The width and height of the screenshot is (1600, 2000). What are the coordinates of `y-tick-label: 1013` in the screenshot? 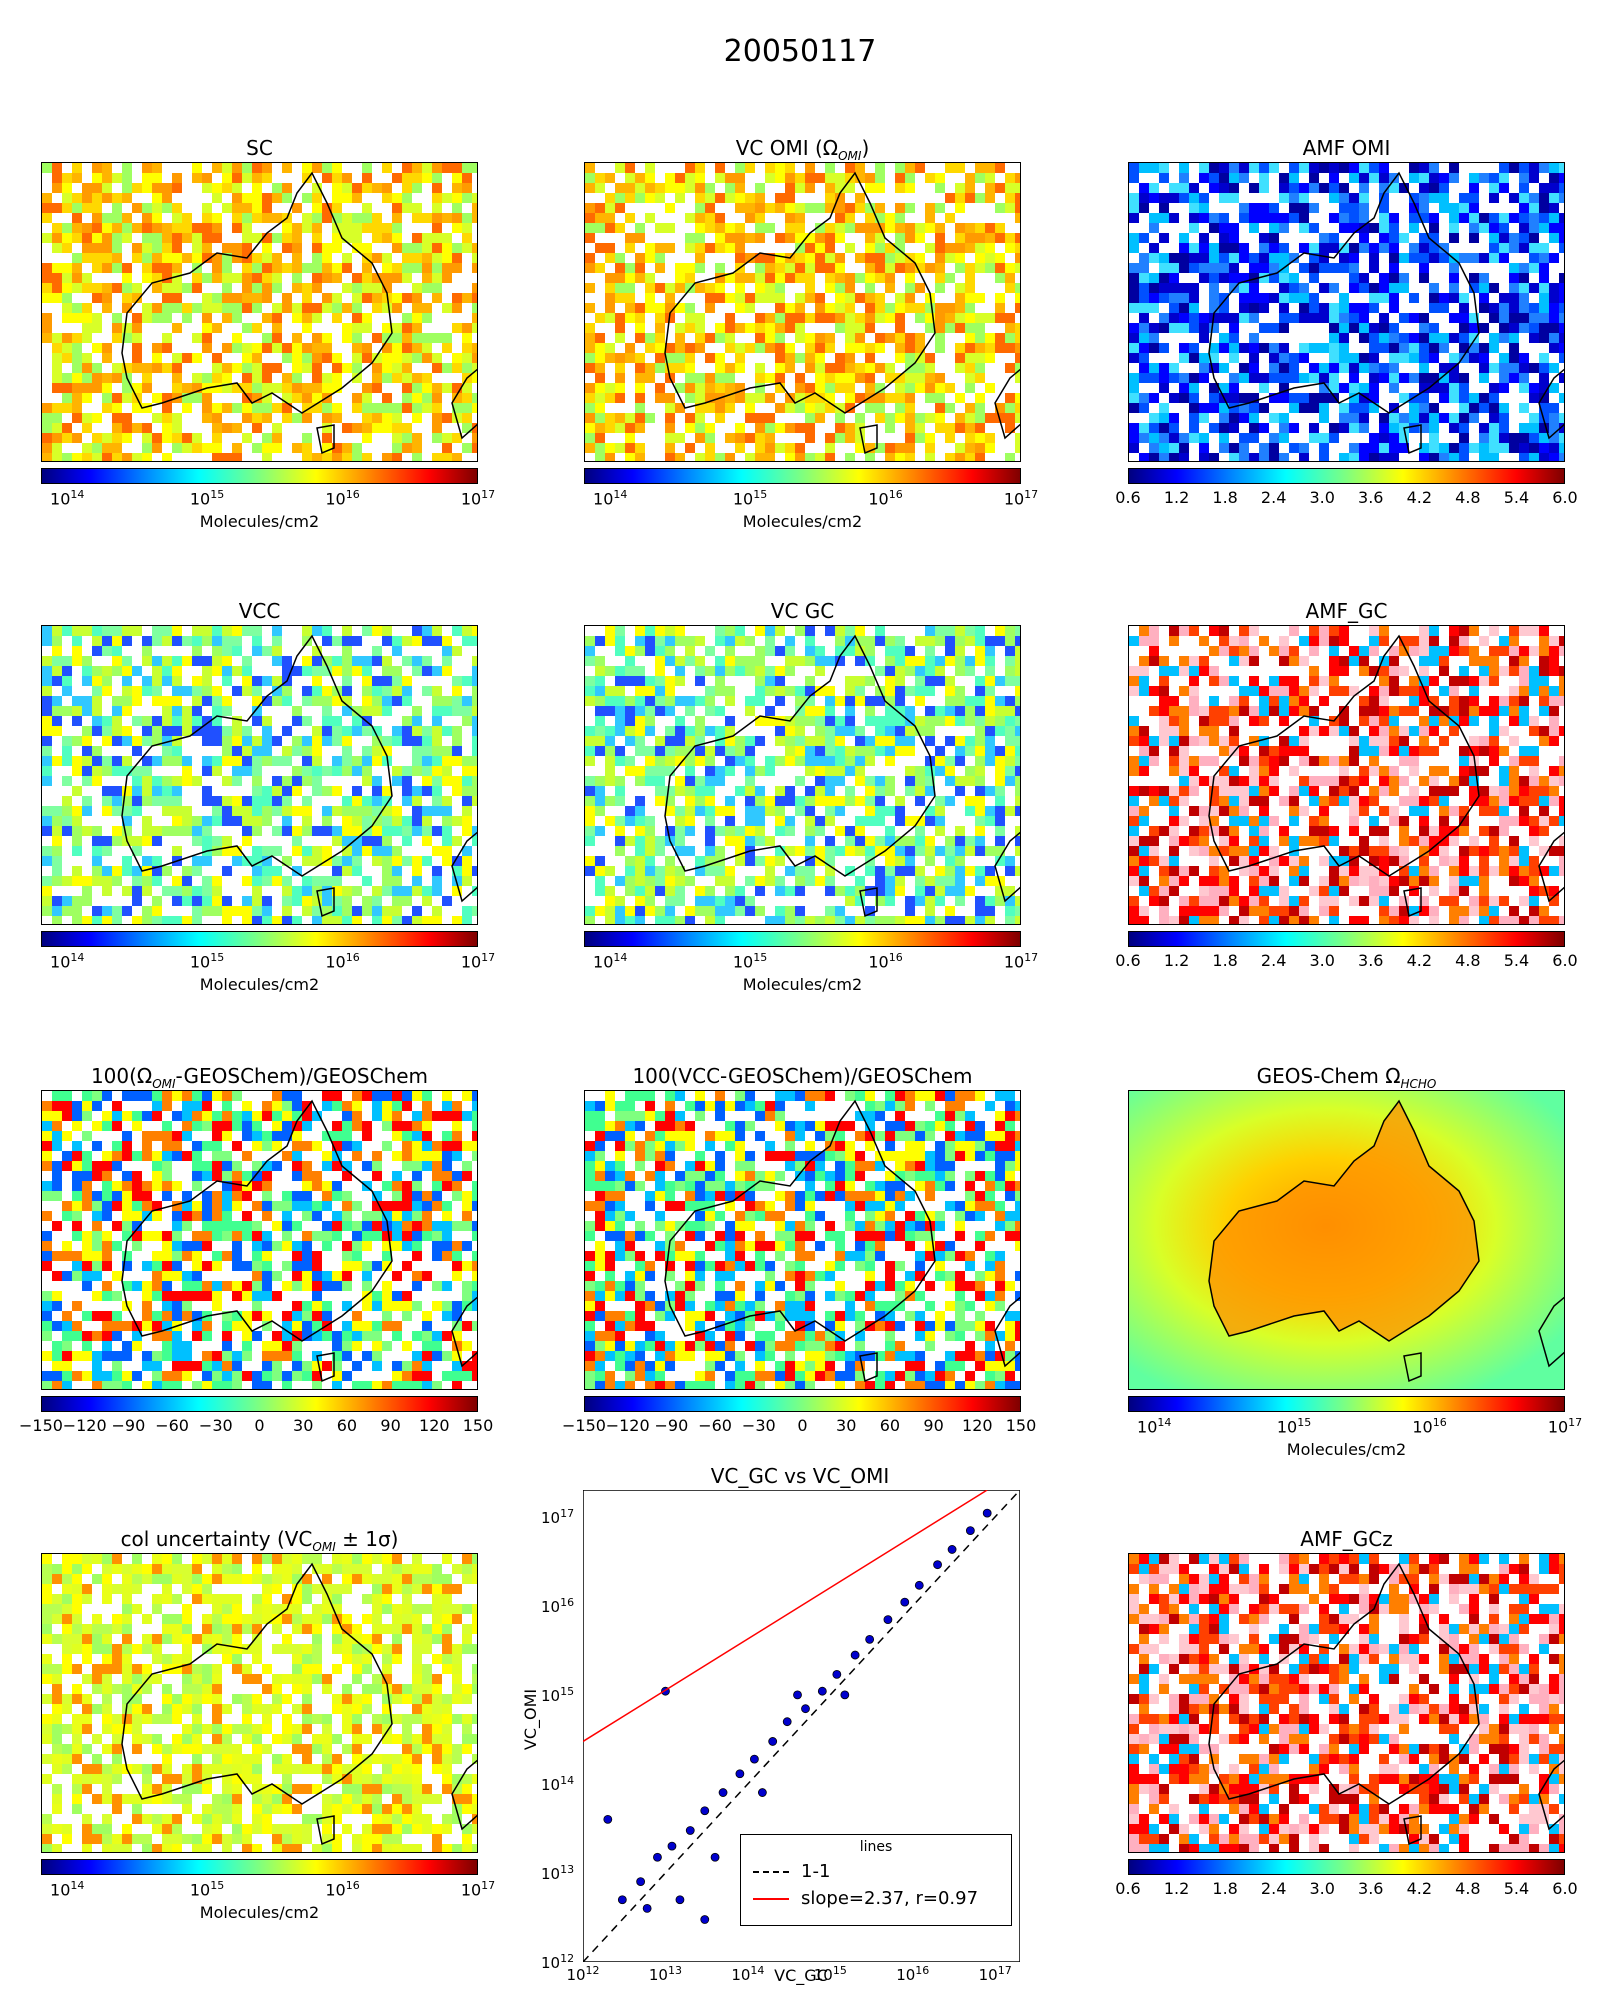 It's located at (558, 1872).